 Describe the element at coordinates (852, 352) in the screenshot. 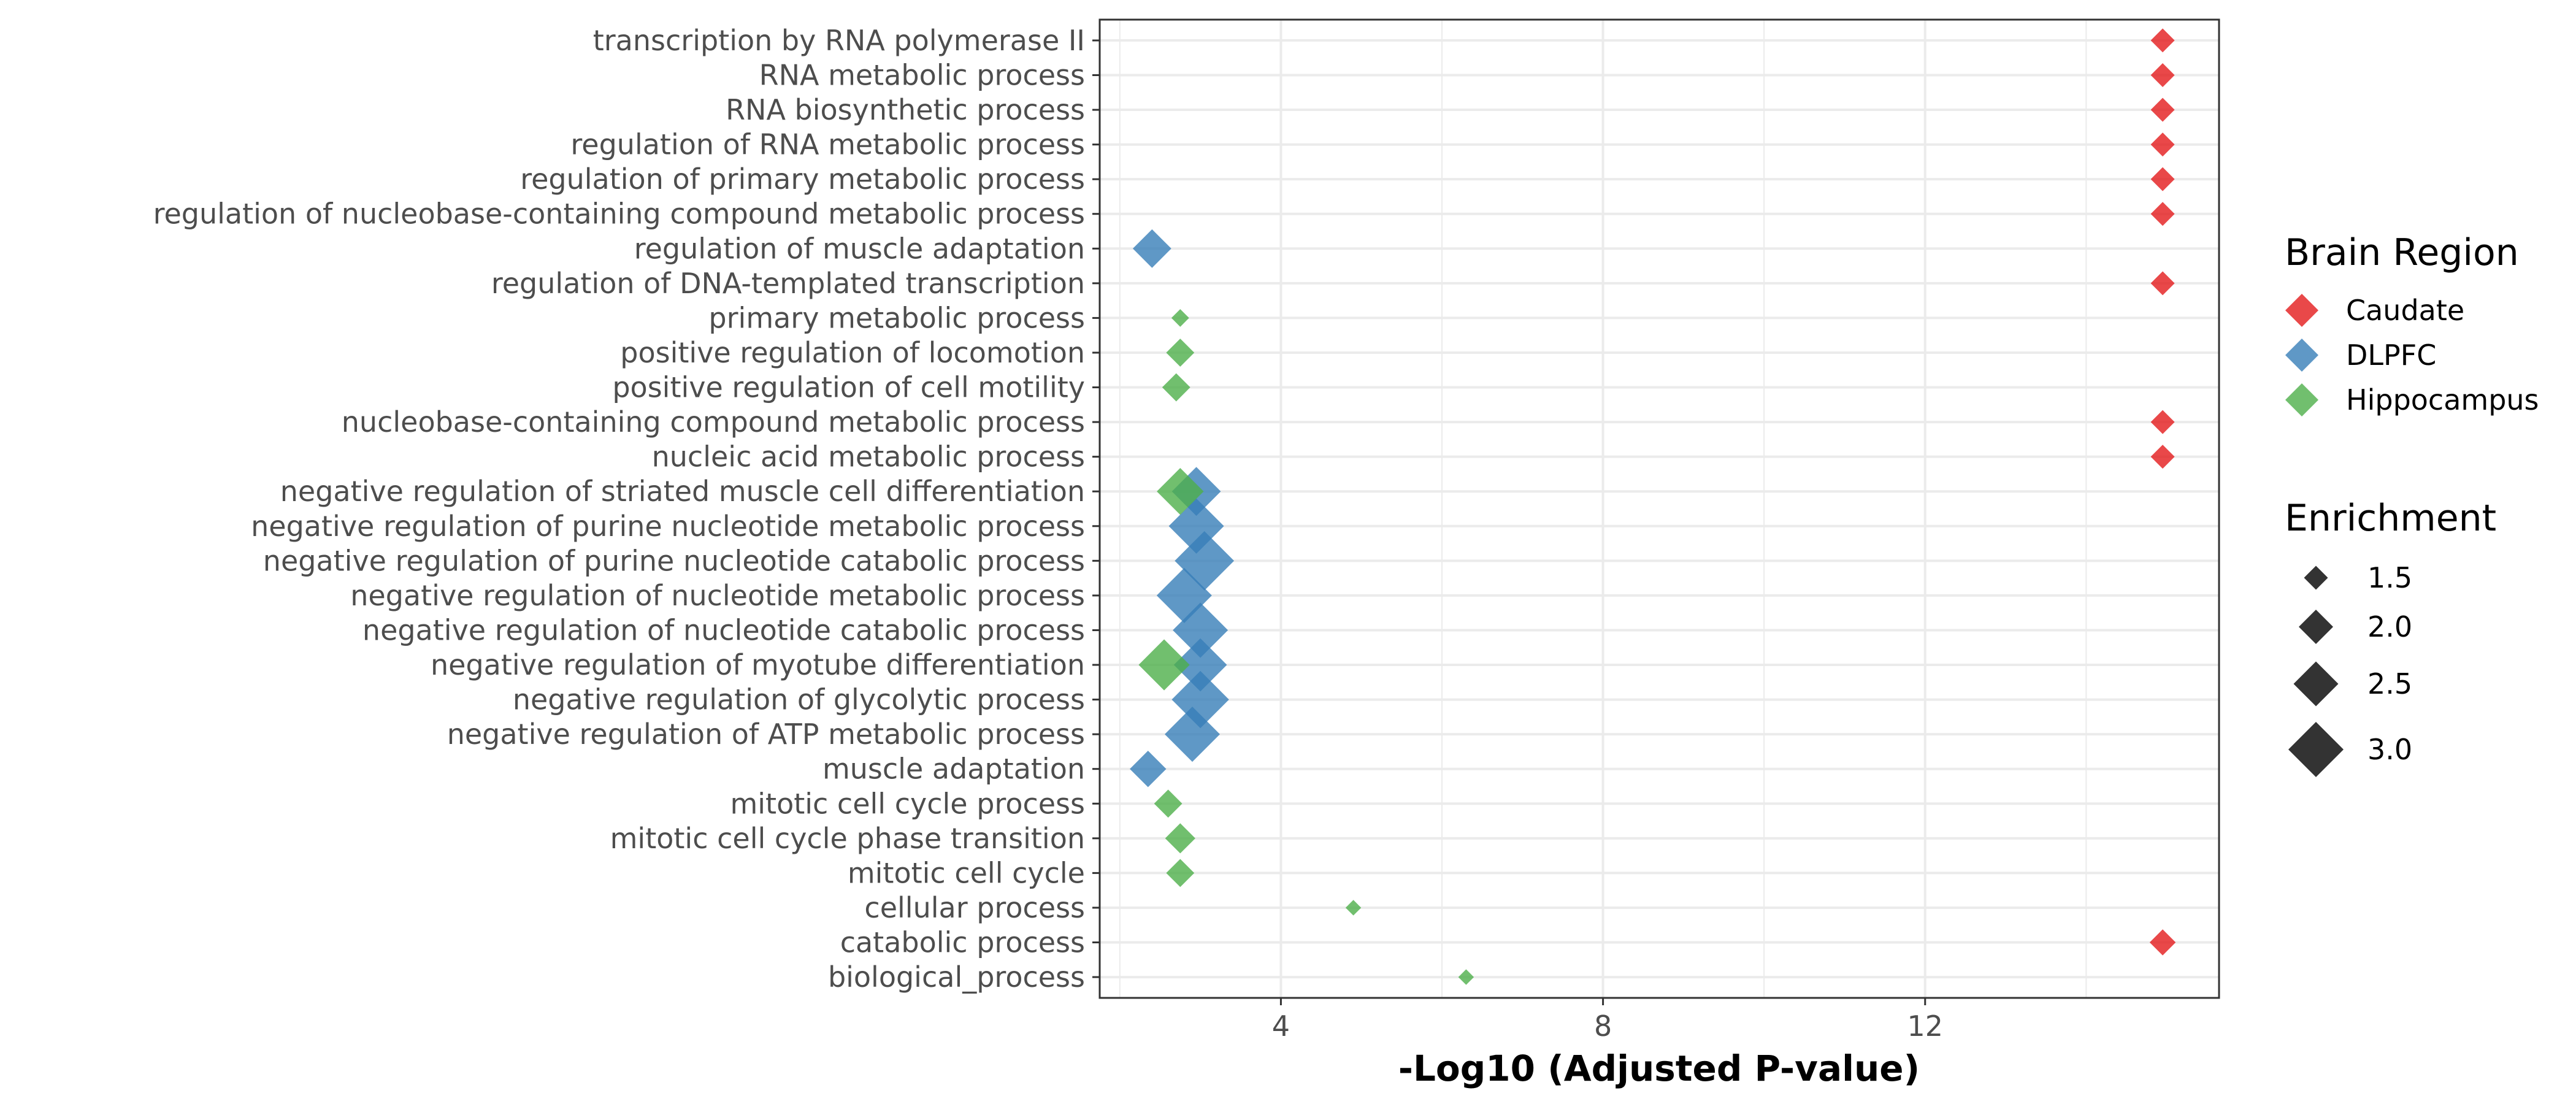

I see `y-tick-label: positive regulation of locomotion` at that location.